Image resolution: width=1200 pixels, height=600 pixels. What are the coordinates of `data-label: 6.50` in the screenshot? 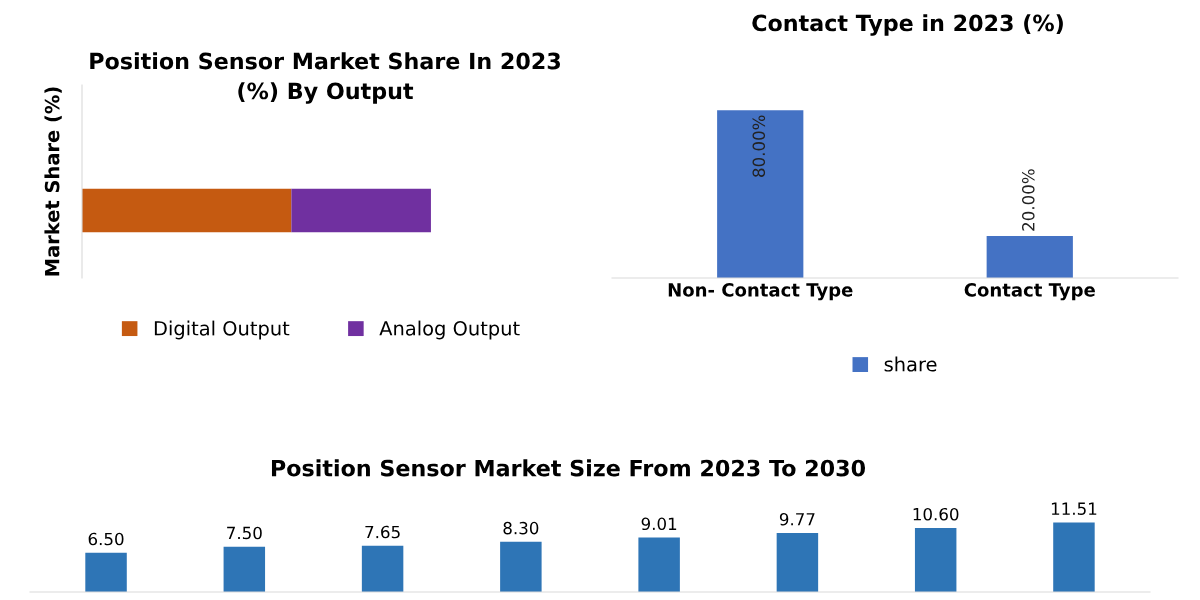 It's located at (106, 539).